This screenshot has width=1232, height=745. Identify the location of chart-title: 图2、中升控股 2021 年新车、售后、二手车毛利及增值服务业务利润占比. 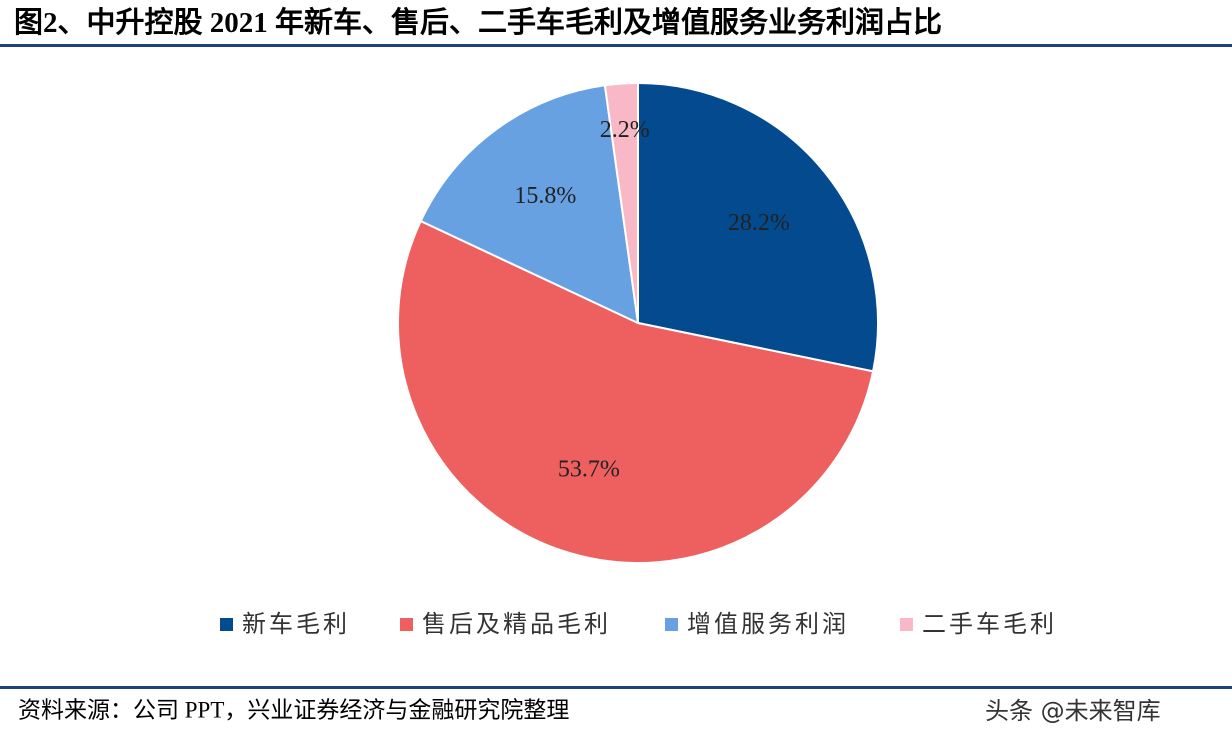
(478, 22).